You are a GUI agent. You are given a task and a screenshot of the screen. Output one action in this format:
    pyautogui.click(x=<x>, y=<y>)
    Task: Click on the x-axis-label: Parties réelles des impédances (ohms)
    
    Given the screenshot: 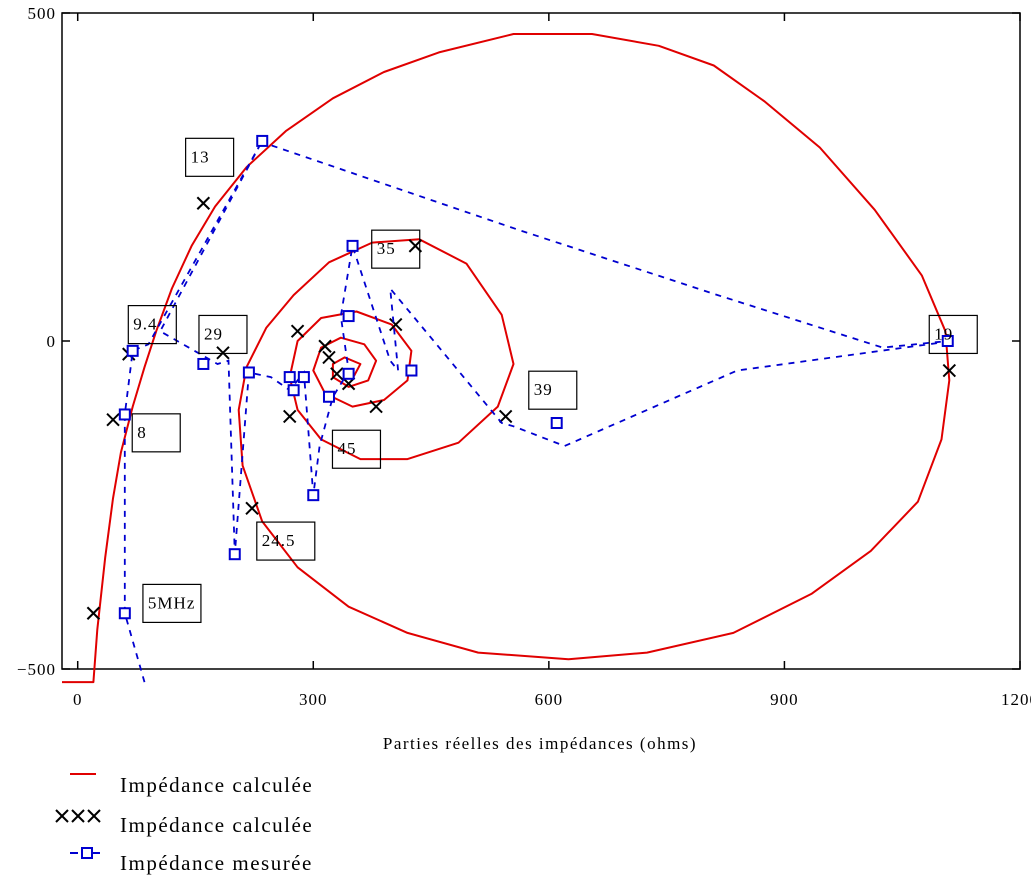 What is the action you would take?
    pyautogui.click(x=540, y=743)
    